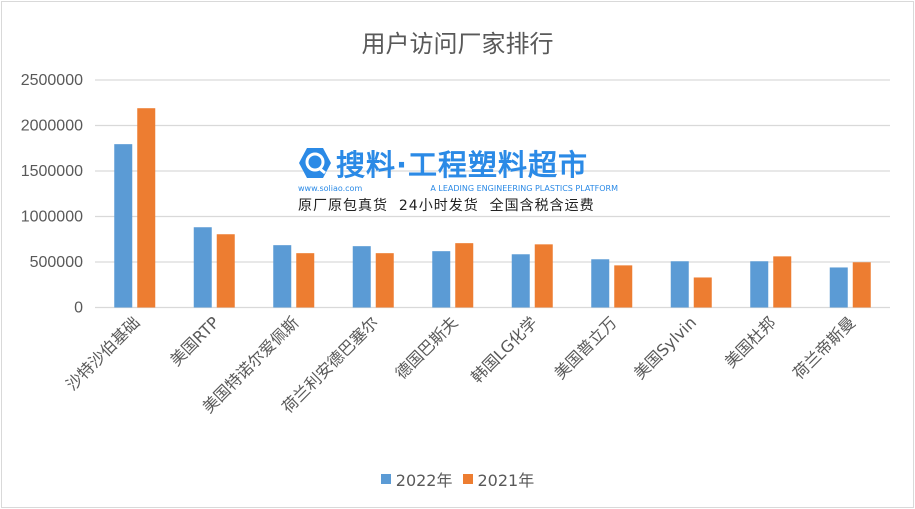 This screenshot has height=509, width=915. What do you see at coordinates (52, 80) in the screenshot?
I see `y-tick-label: 2500000` at bounding box center [52, 80].